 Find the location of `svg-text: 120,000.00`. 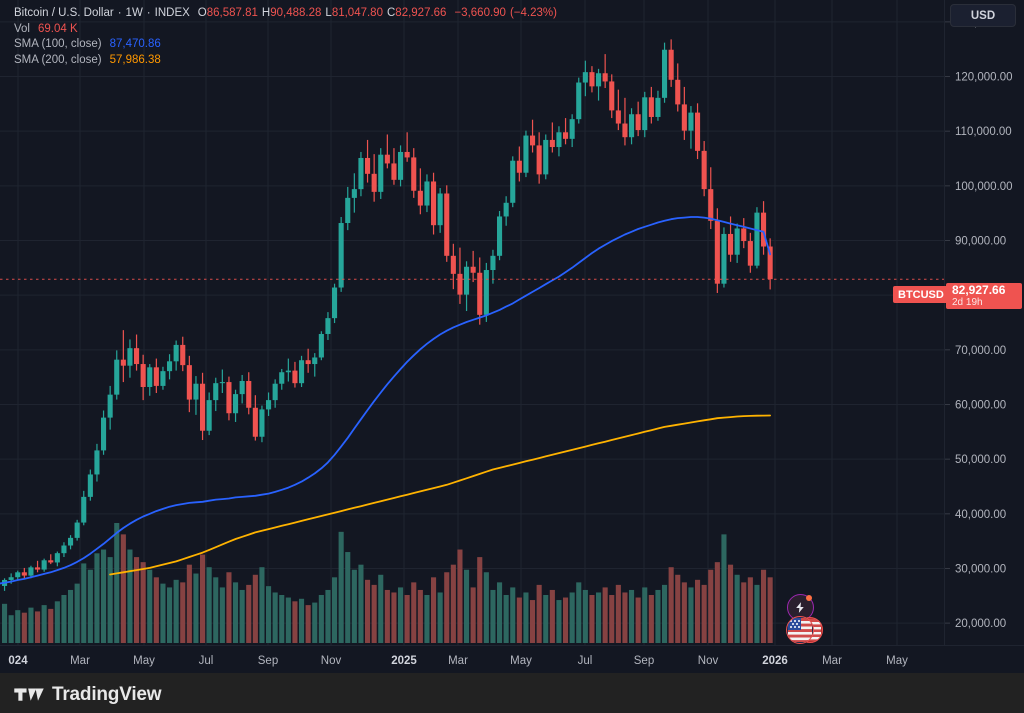

svg-text: 120,000.00 is located at coordinates (984, 78).